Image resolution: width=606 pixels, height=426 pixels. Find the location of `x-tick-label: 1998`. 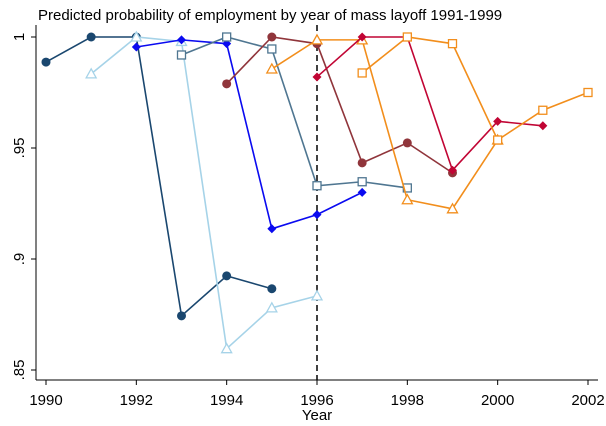

x-tick-label: 1998 is located at coordinates (407, 400).